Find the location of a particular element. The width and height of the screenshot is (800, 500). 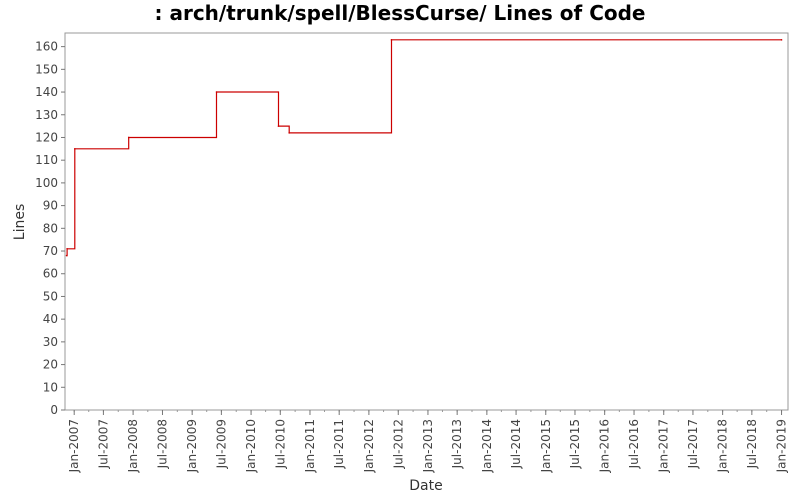

y-axis: 0 10 20 30 40 50 60 70 80 90 100 110 120 130 140 150 160 is located at coordinates (50, 228).